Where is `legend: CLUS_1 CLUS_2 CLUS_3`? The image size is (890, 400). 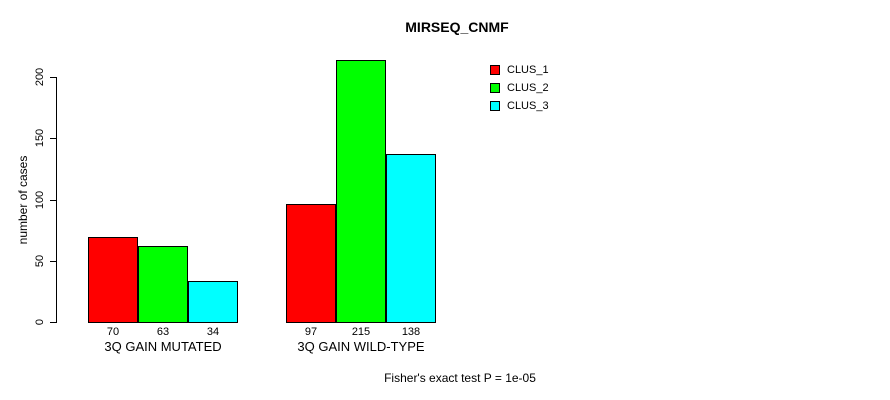 legend: CLUS_1 CLUS_2 CLUS_3 is located at coordinates (519, 88).